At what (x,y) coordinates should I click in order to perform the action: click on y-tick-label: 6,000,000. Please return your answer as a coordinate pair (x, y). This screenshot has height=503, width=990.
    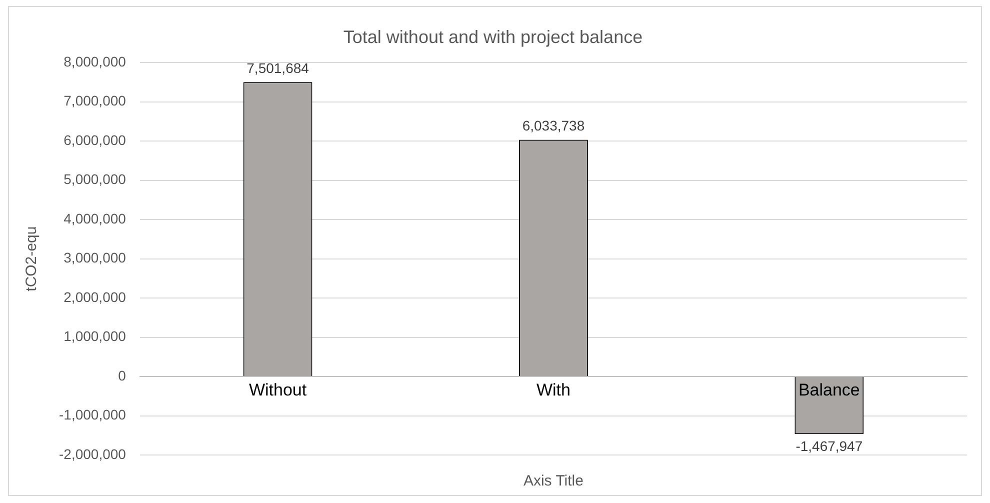
    Looking at the image, I should click on (95, 140).